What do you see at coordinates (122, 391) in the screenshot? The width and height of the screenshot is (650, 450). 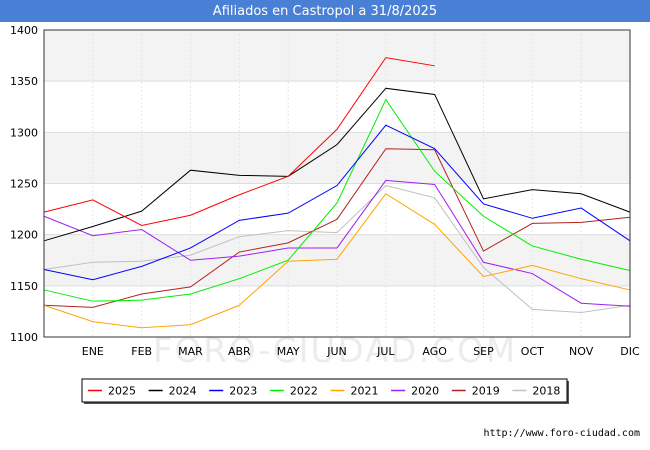 I see `legend-label-2025: 2025` at bounding box center [122, 391].